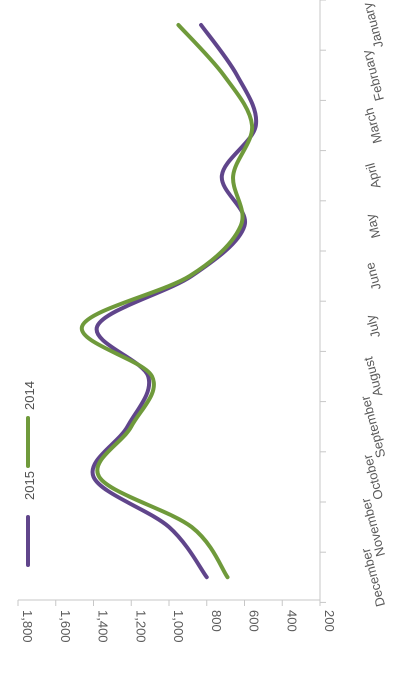  What do you see at coordinates (373, 276) in the screenshot?
I see `category-tick-label: June` at bounding box center [373, 276].